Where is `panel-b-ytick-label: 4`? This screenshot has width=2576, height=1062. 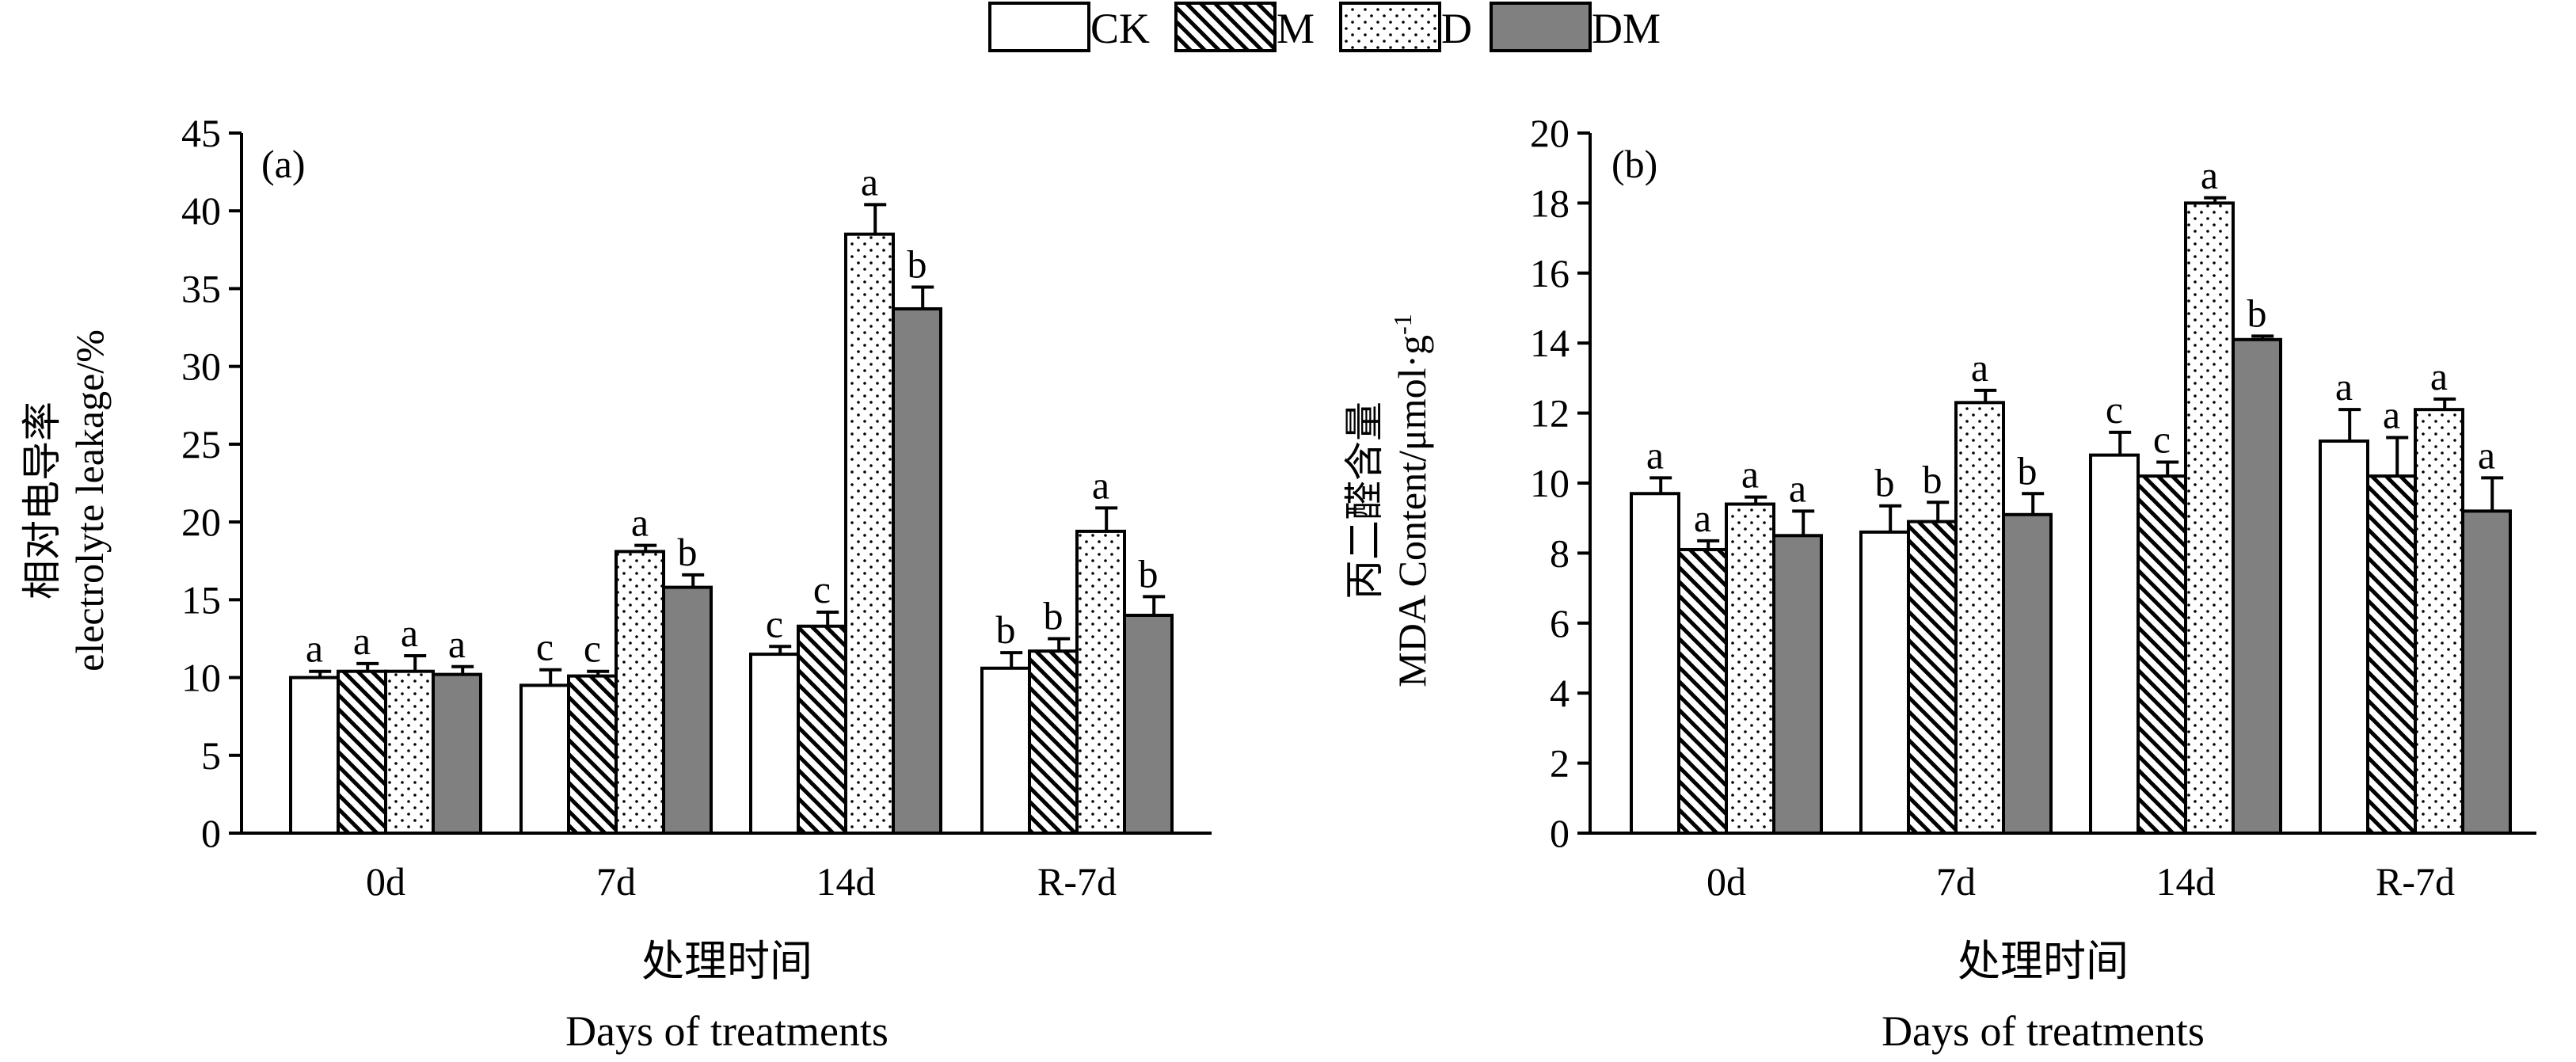
panel-b-ytick-label: 4 is located at coordinates (1560, 693).